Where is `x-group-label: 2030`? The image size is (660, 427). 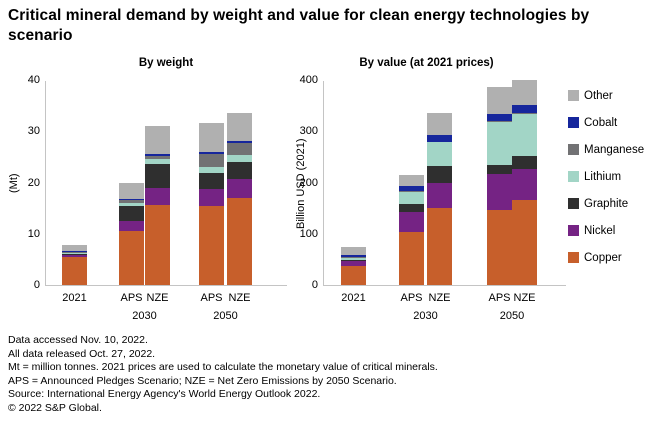
x-group-label: 2030 is located at coordinates (144, 316).